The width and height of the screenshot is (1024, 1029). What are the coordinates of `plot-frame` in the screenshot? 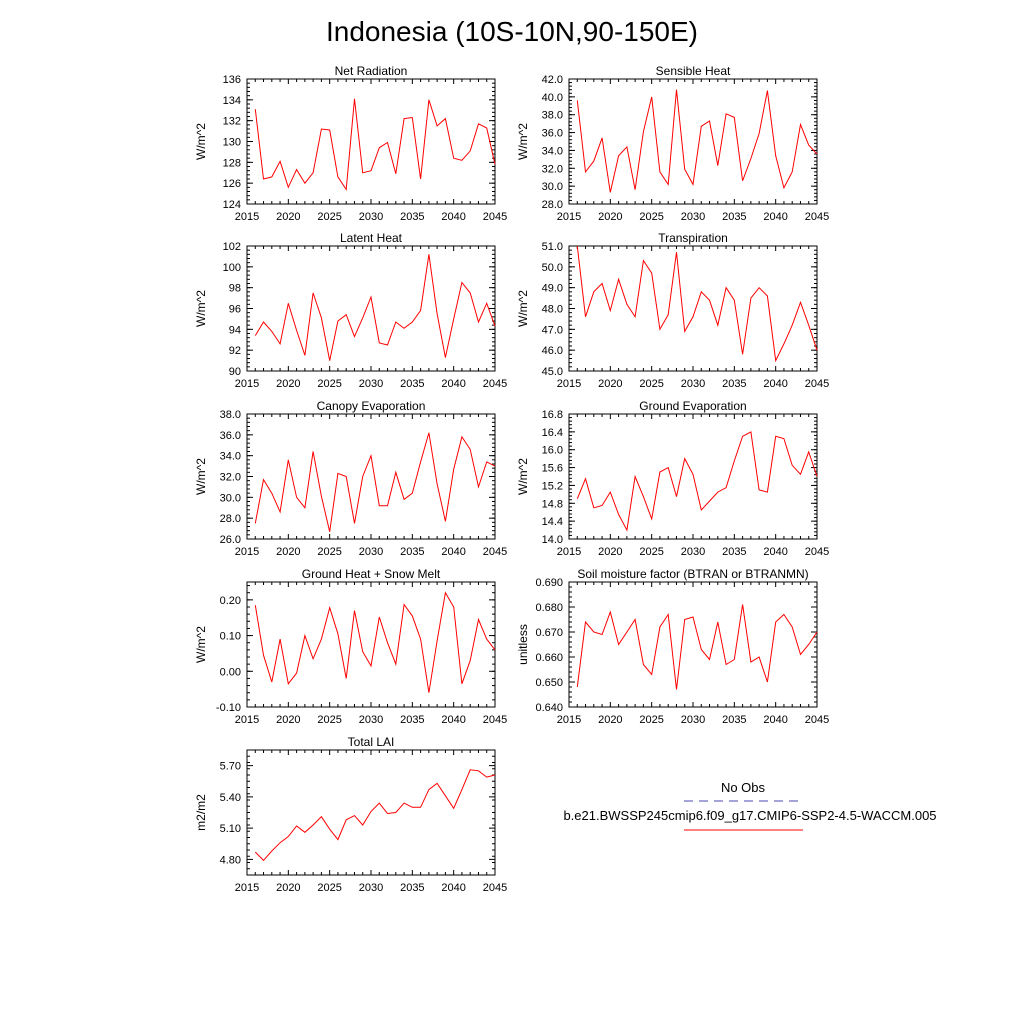 It's located at (371, 812).